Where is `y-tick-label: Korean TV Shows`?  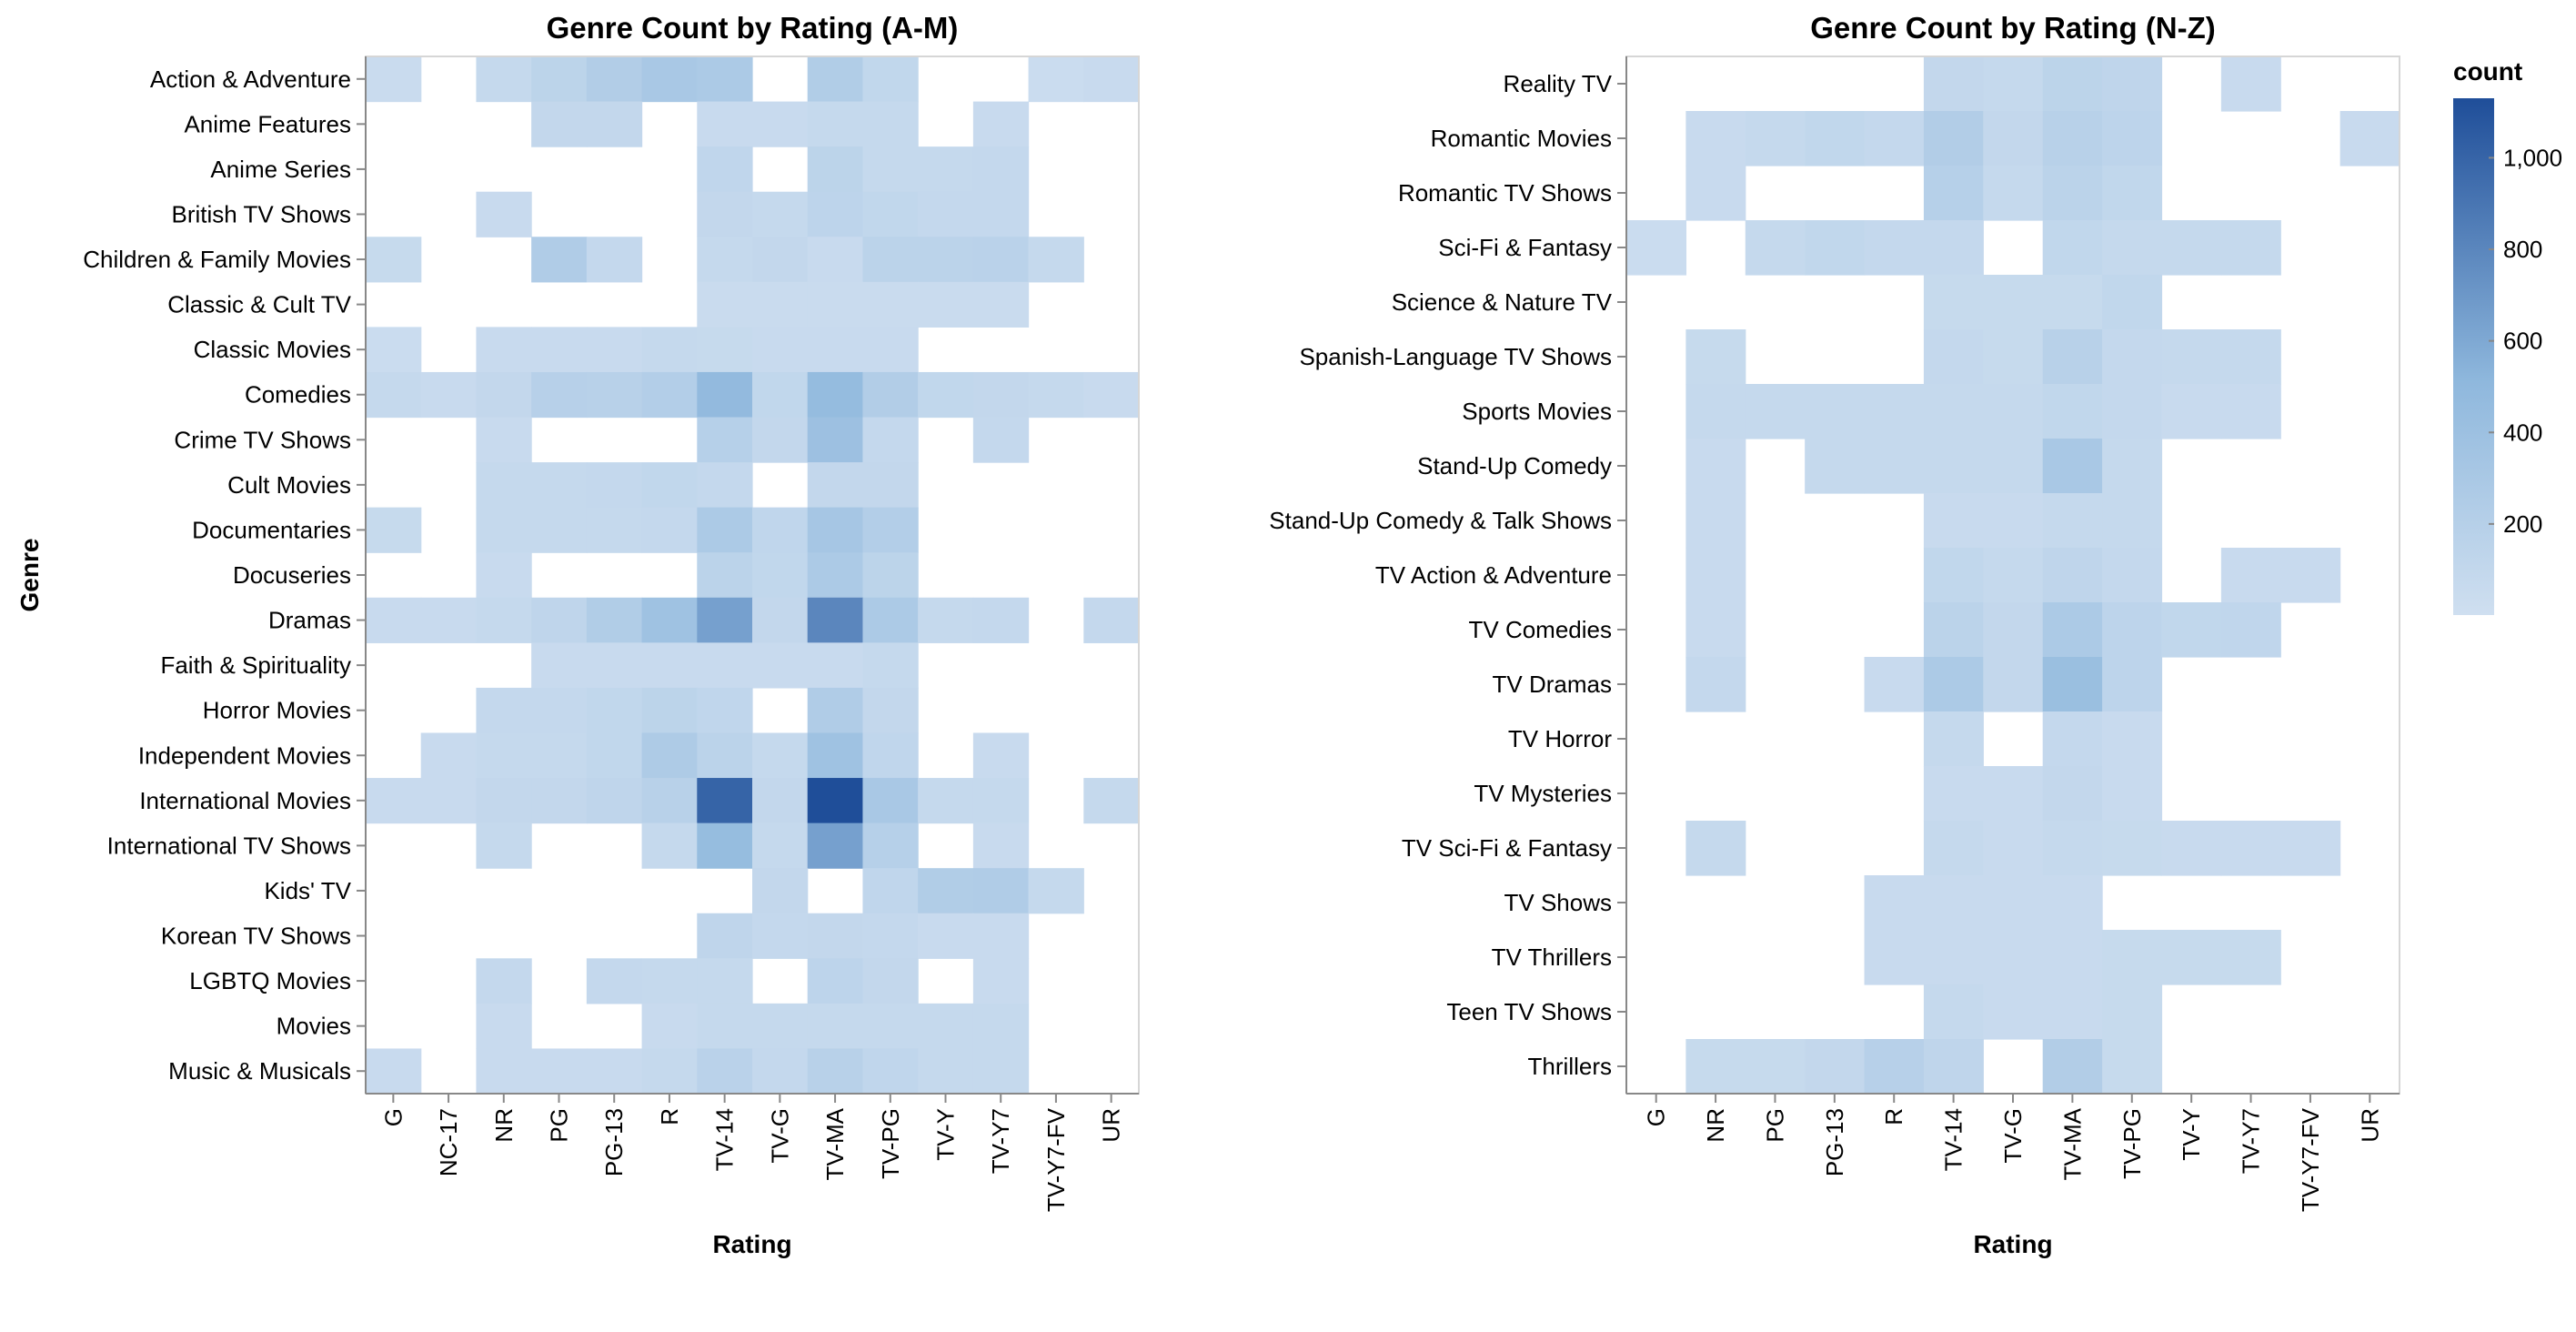
y-tick-label: Korean TV Shows is located at coordinates (256, 937).